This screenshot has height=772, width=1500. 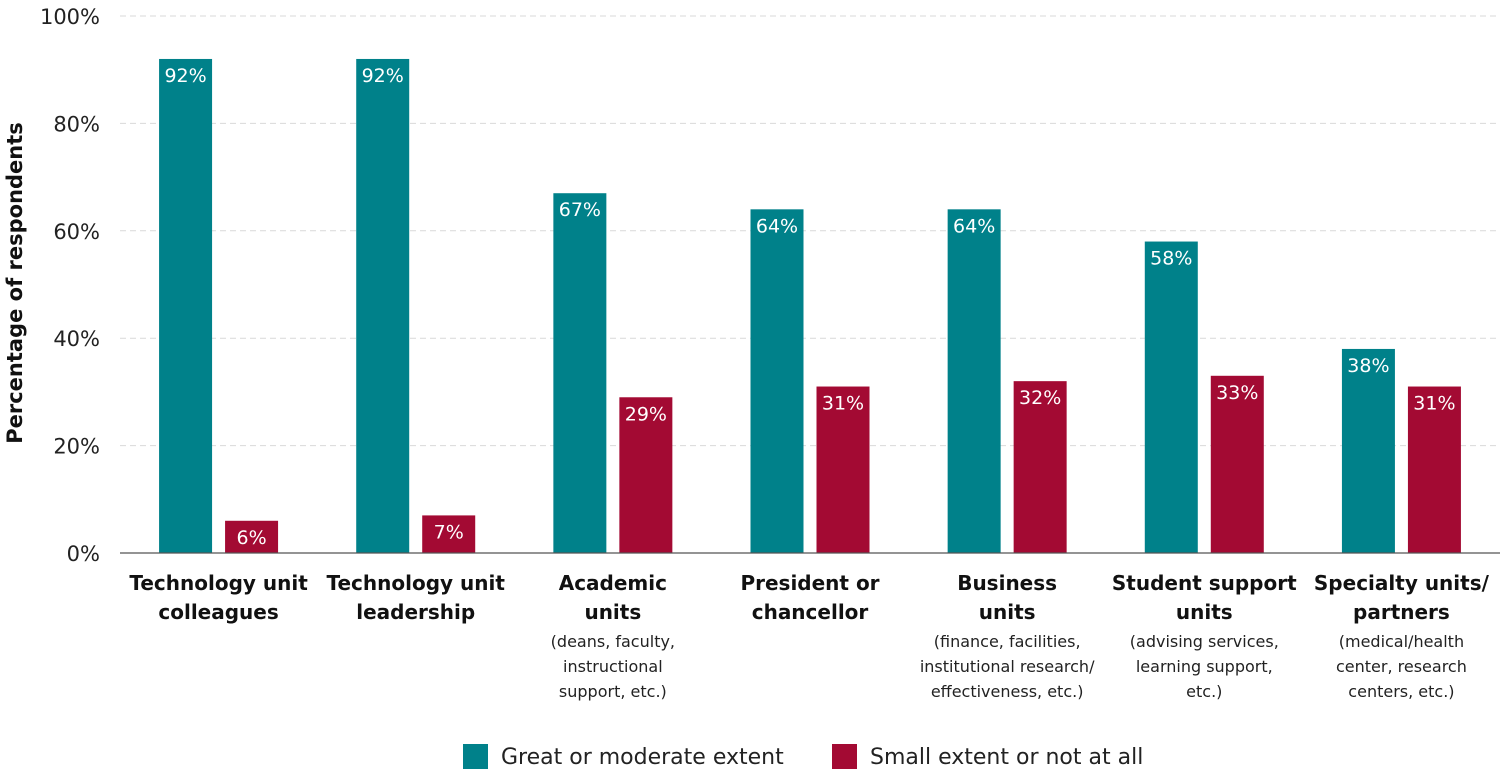 What do you see at coordinates (15, 283) in the screenshot?
I see `y-axis-label: Percentage of respondents` at bounding box center [15, 283].